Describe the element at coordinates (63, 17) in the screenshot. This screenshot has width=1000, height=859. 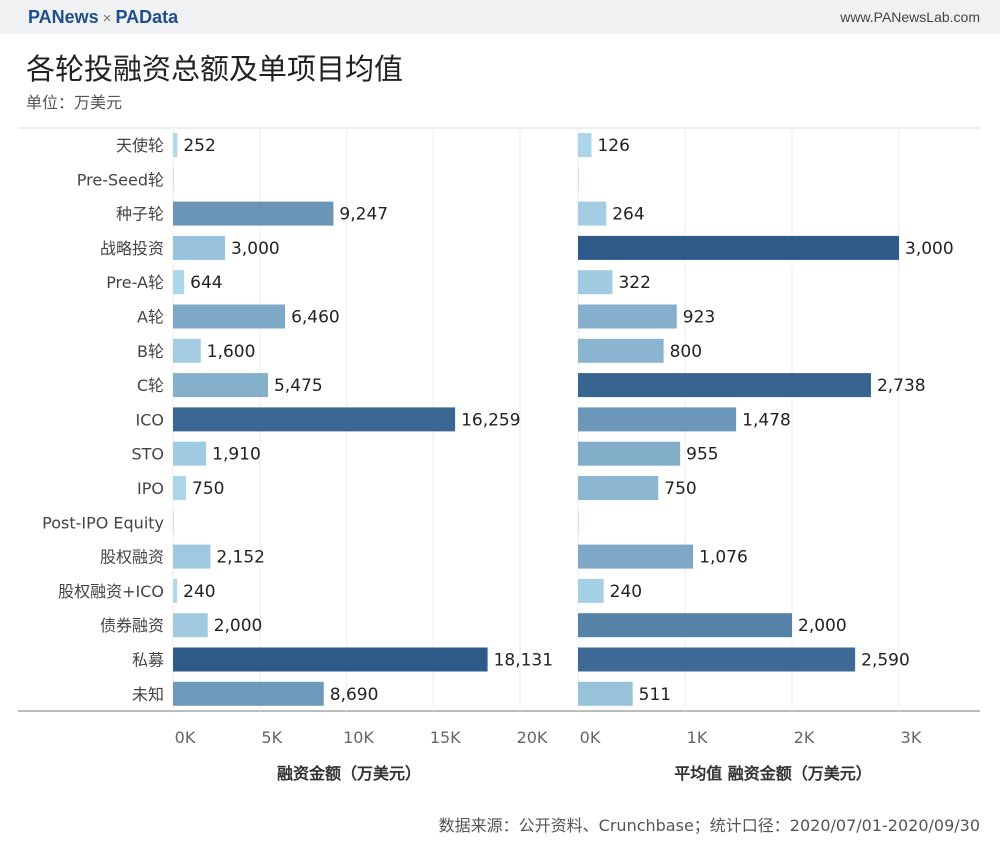
I see `logo-panews: PANews` at that location.